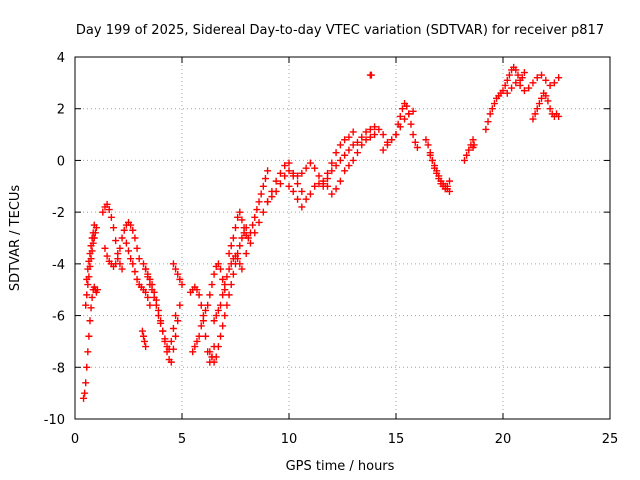  What do you see at coordinates (340, 466) in the screenshot?
I see `x-axis-label: GPS time / hours` at bounding box center [340, 466].